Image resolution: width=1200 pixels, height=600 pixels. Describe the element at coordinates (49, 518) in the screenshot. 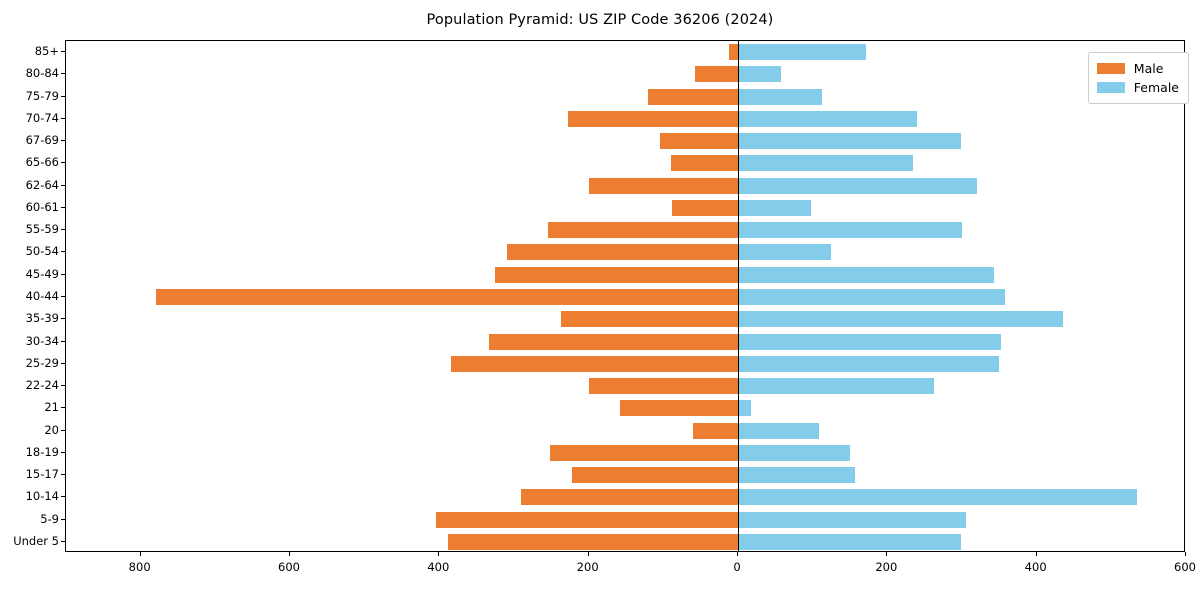

I see `y-axis-tick-label: 5-9` at that location.